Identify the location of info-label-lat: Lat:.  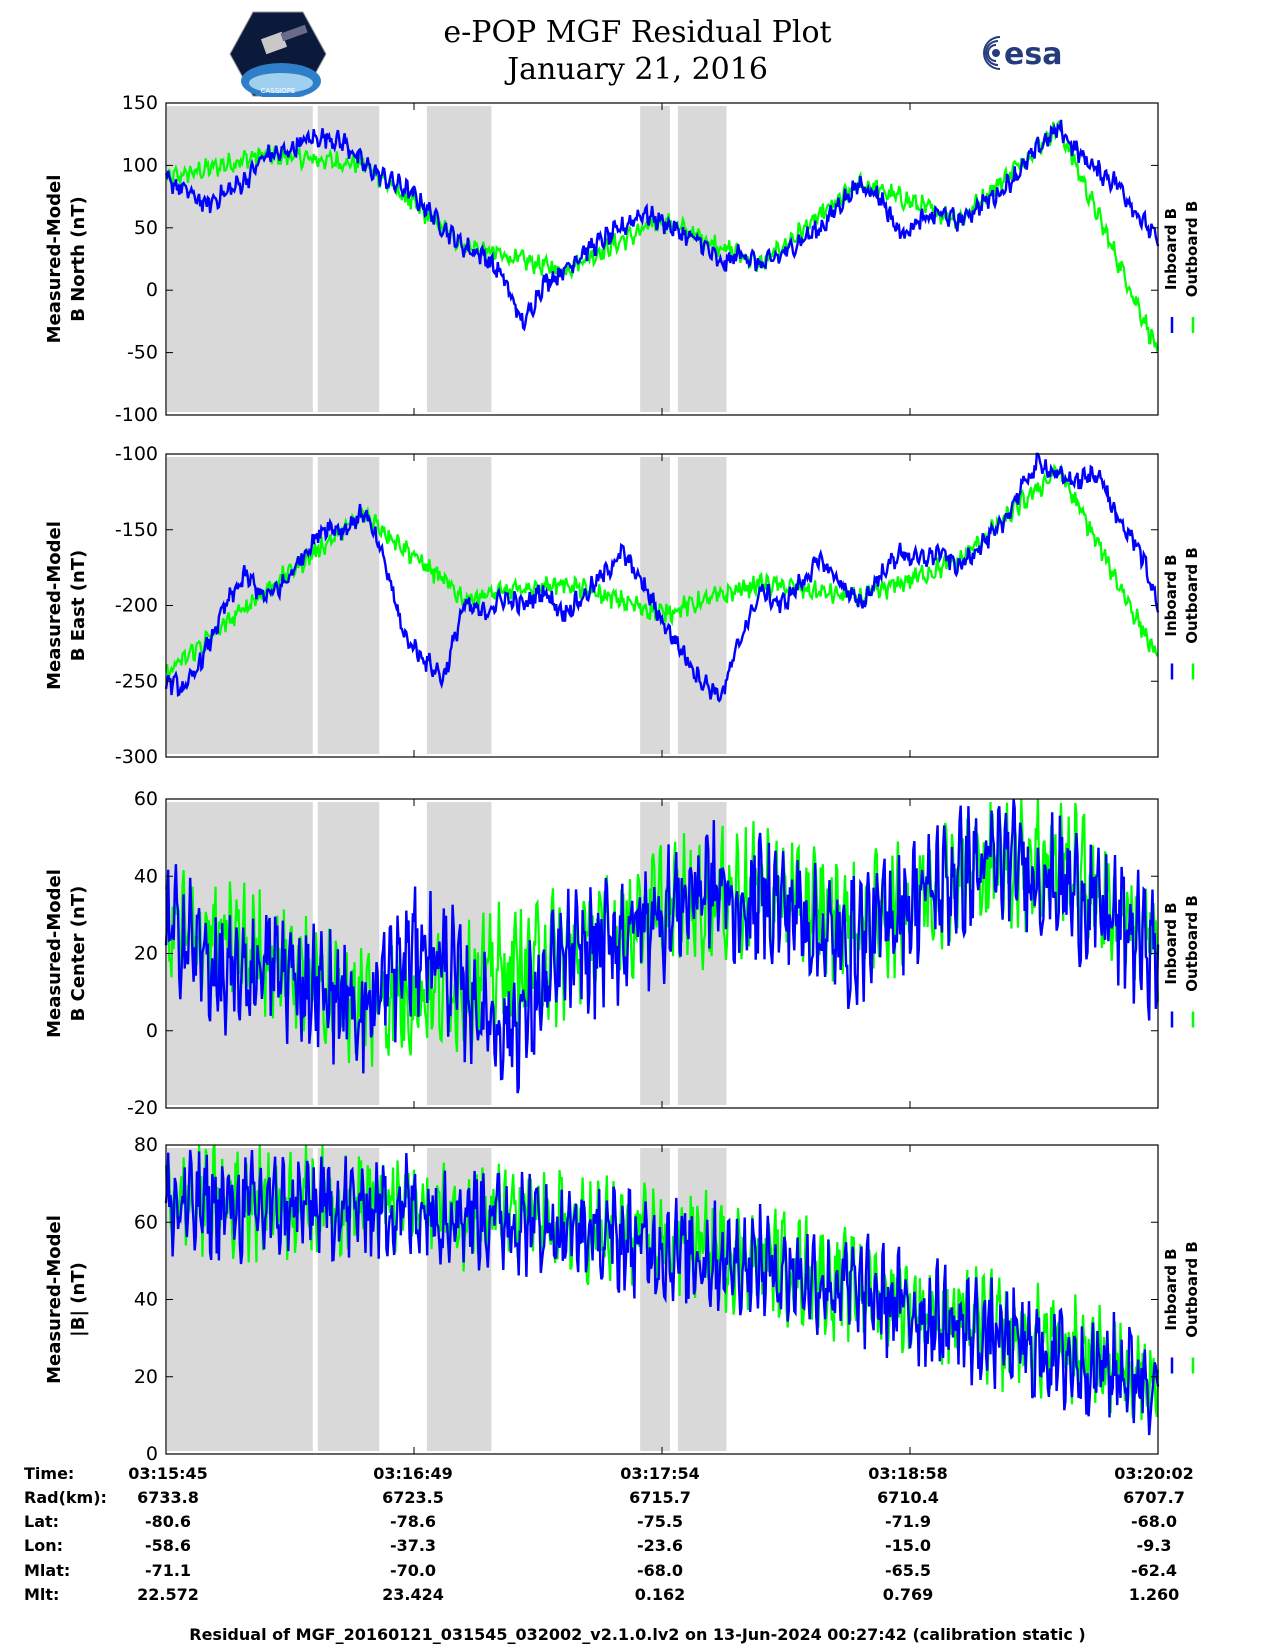
(42, 1521).